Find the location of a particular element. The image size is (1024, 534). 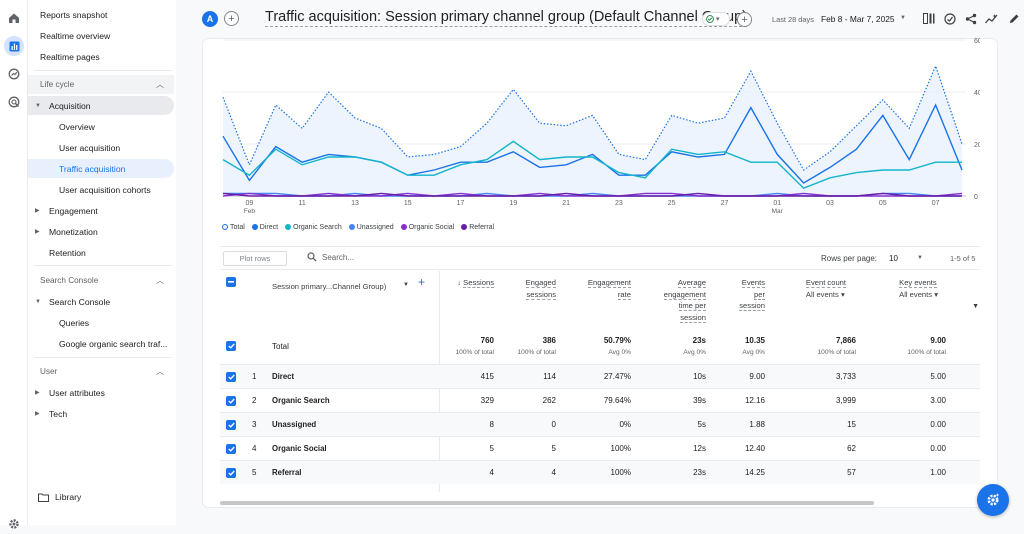

nav-user-acquisition-cohorts: User acquisition cohorts is located at coordinates (105, 189).